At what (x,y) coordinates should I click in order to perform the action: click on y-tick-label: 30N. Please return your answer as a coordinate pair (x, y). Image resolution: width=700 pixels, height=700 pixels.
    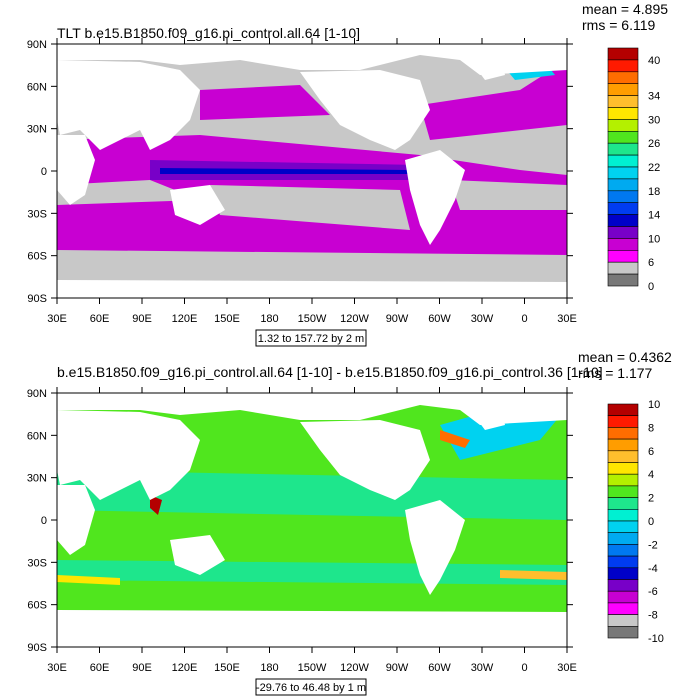
    Looking at the image, I should click on (37, 130).